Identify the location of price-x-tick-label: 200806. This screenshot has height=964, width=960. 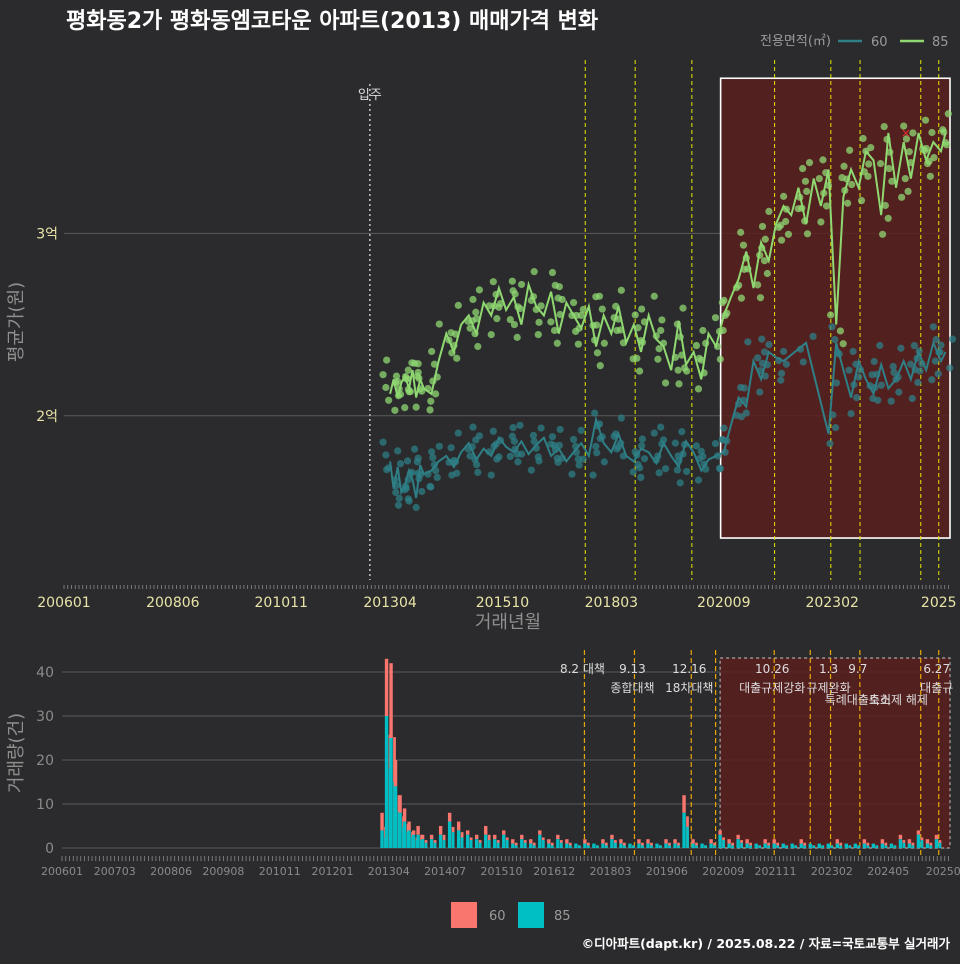
(173, 603).